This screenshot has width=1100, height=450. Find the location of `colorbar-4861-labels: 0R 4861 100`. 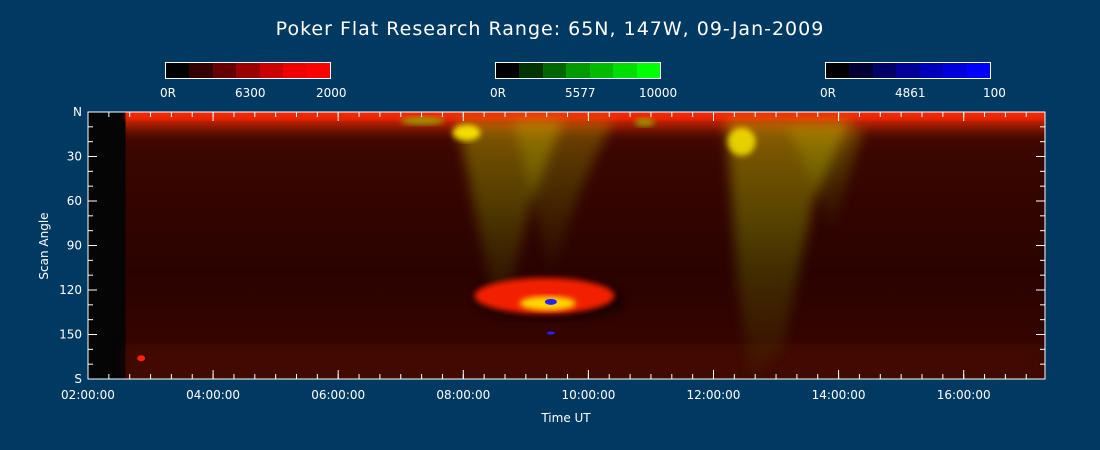

colorbar-4861-labels: 0R 4861 100 is located at coordinates (920, 94).